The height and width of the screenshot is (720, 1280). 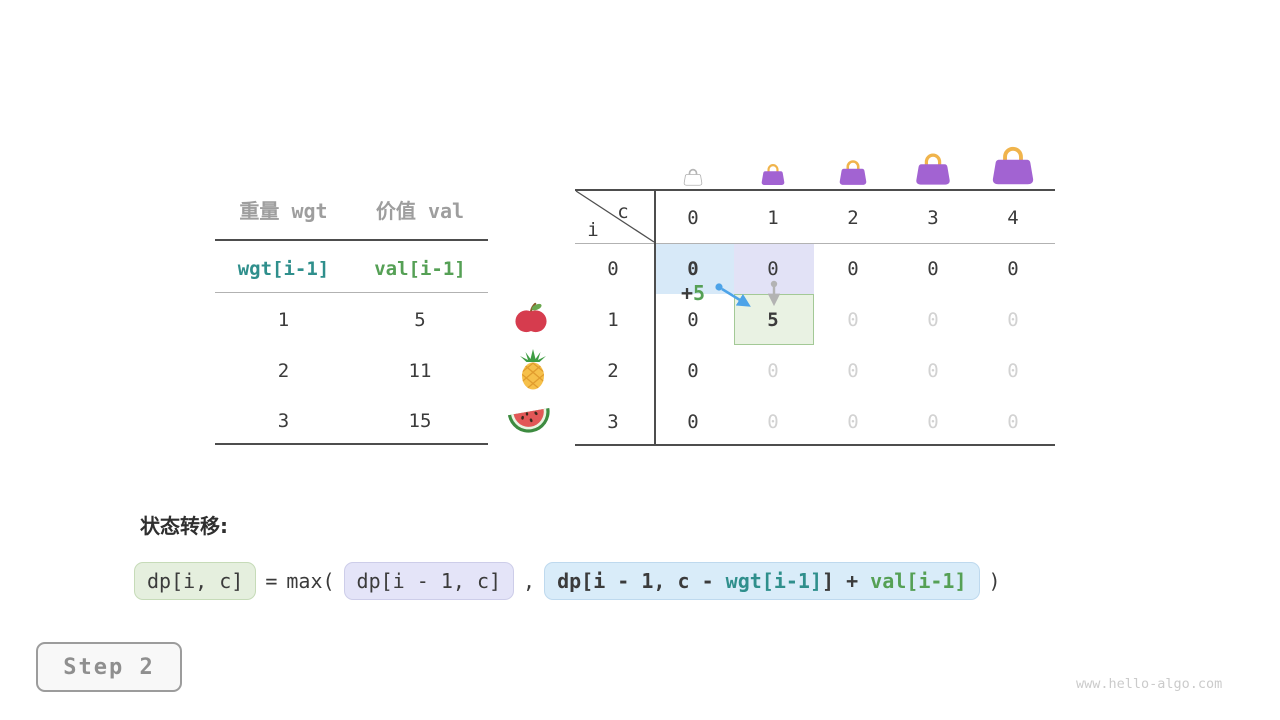 I want to click on item-table-header-weight: 重量 wgt, so click(x=283, y=211).